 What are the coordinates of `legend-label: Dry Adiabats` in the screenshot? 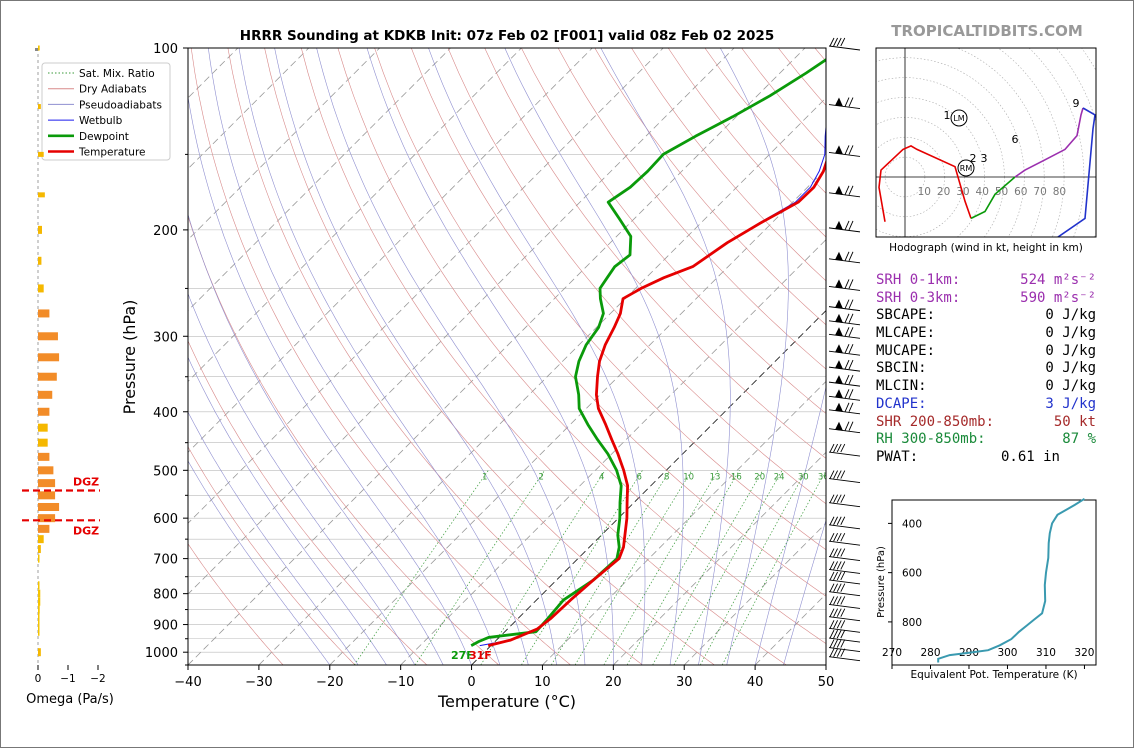 It's located at (113, 90).